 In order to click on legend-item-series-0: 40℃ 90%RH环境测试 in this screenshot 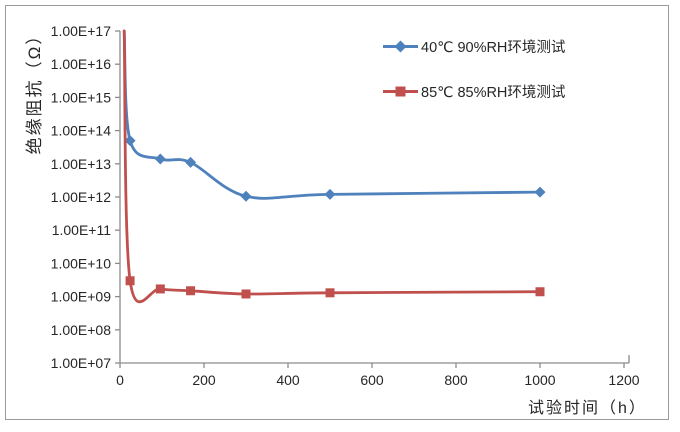, I will do `click(474, 46)`.